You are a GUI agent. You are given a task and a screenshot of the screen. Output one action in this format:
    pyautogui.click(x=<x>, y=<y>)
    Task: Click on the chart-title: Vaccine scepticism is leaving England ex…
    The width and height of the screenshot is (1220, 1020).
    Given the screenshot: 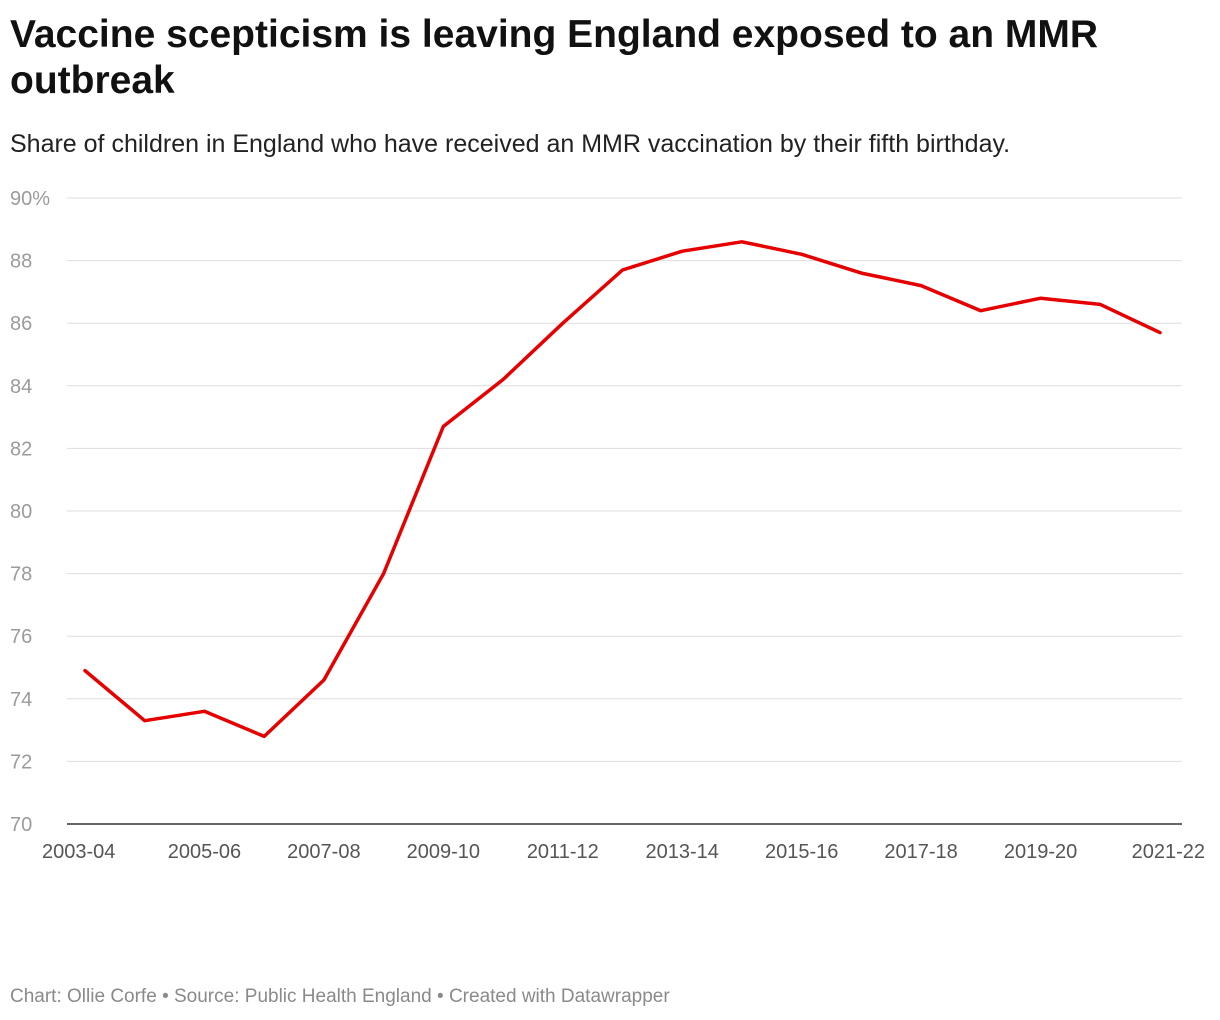 What is the action you would take?
    pyautogui.click(x=554, y=57)
    